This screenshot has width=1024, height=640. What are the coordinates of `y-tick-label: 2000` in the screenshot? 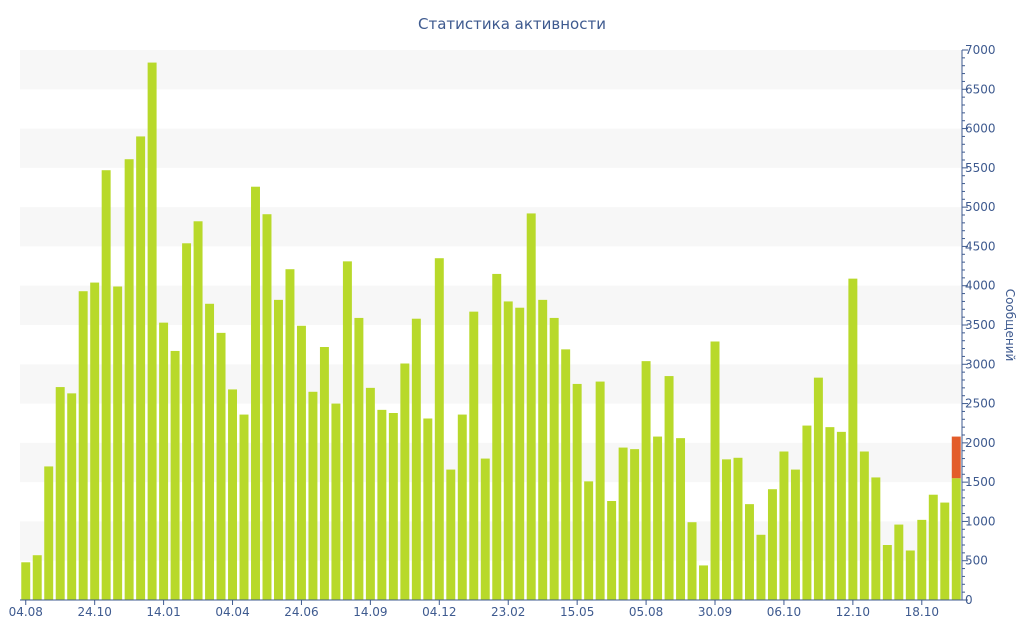 It's located at (980, 443).